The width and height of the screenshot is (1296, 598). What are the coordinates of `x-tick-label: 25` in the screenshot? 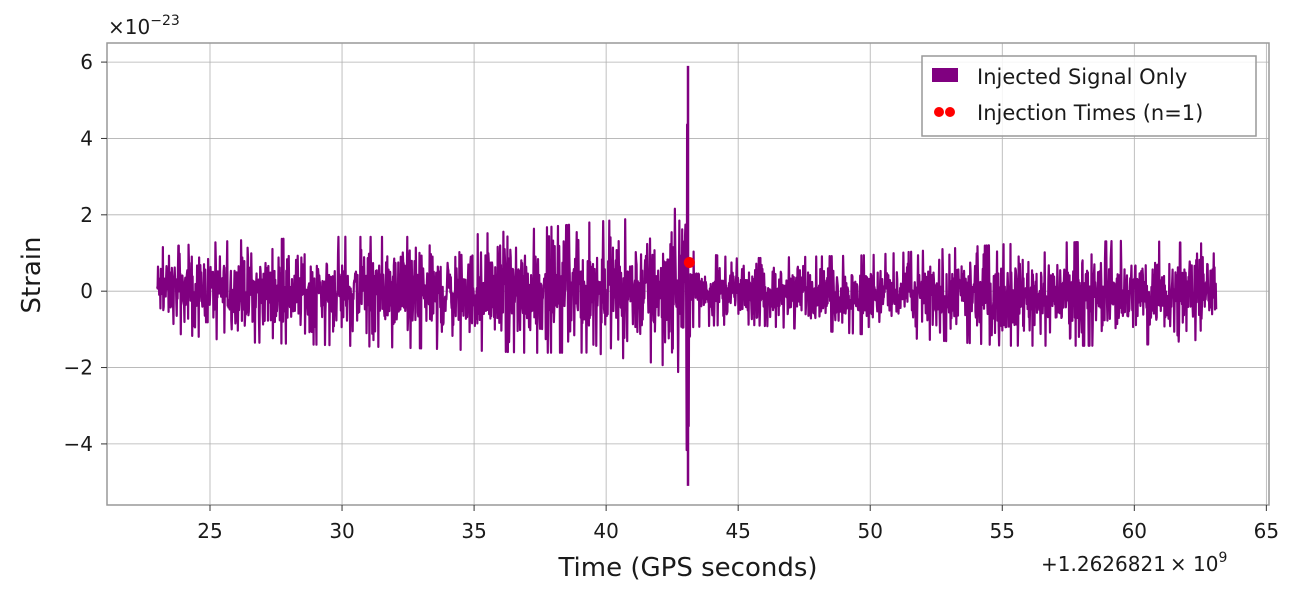 It's located at (209, 531).